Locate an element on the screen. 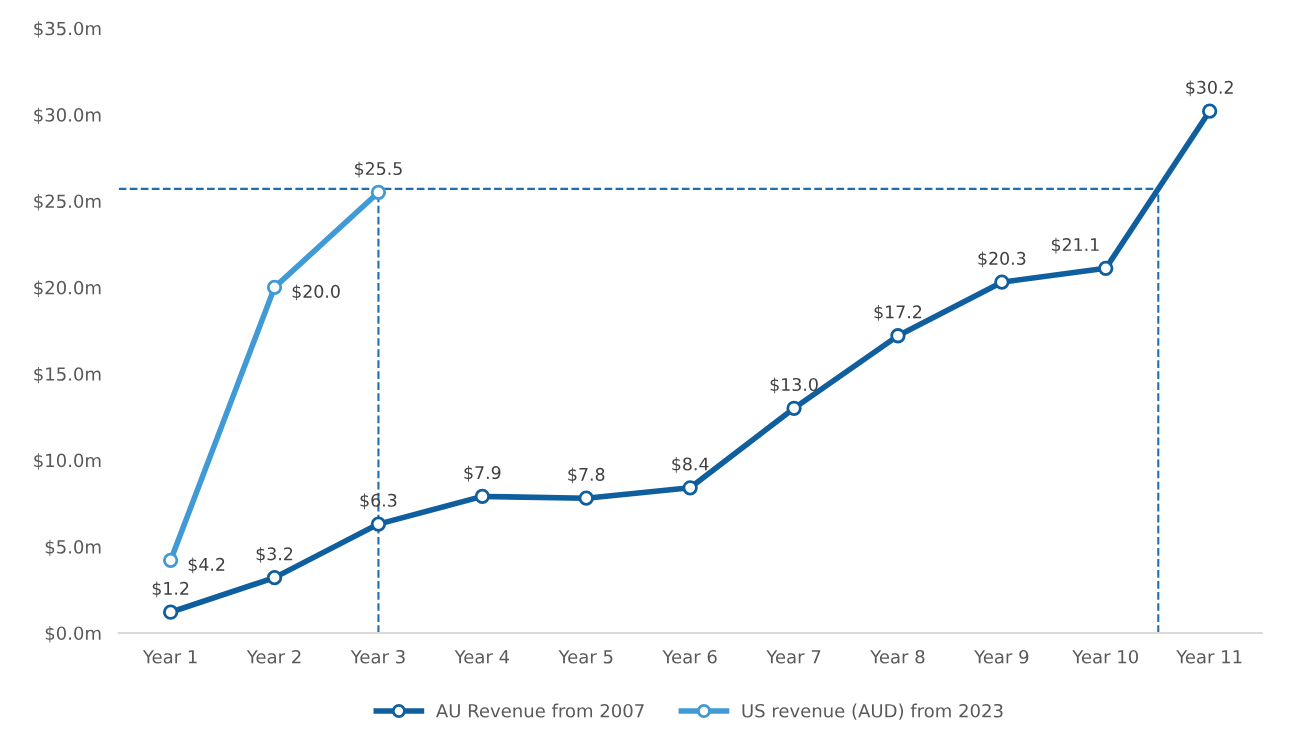  data-label: $6.3 is located at coordinates (378, 501).